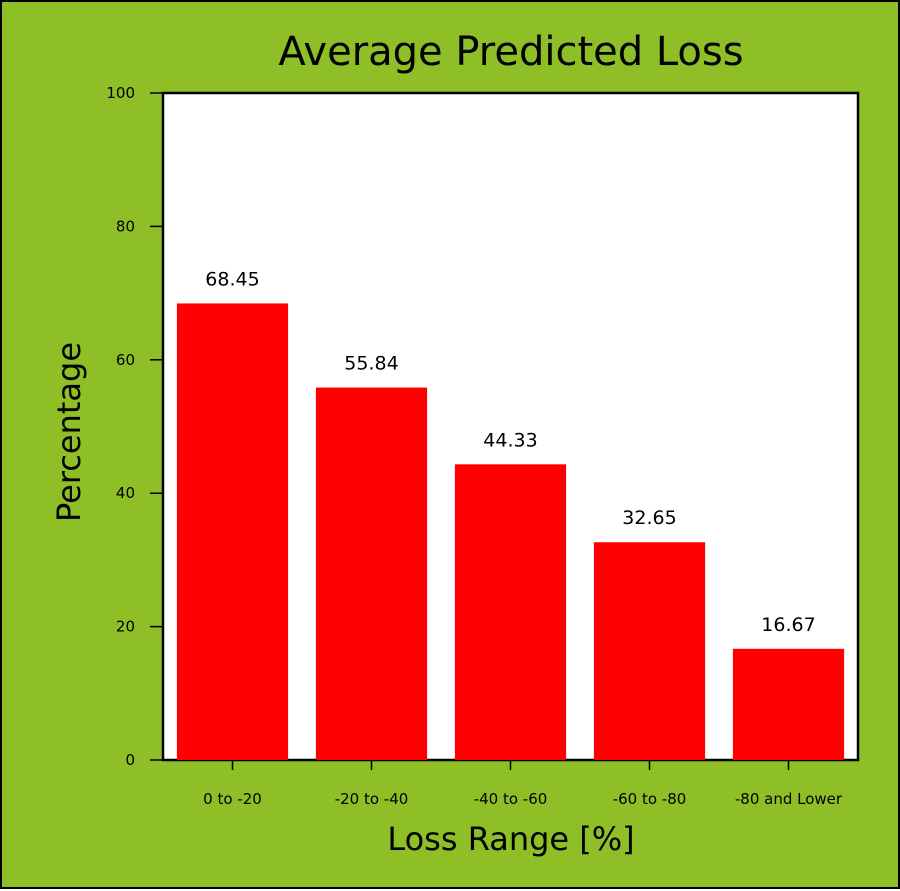 The width and height of the screenshot is (900, 891). I want to click on y-tick-label-3: 40, so click(125, 493).